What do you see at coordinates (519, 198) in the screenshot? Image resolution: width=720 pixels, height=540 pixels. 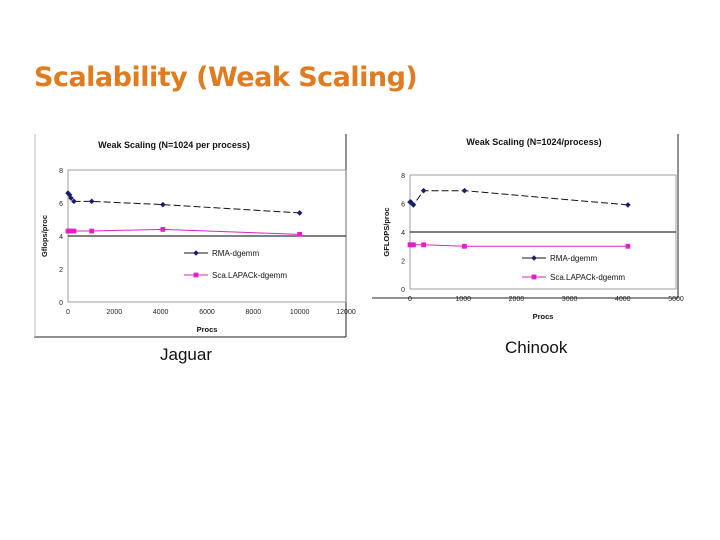 I see `chinook-series-line-rma-dgemm` at bounding box center [519, 198].